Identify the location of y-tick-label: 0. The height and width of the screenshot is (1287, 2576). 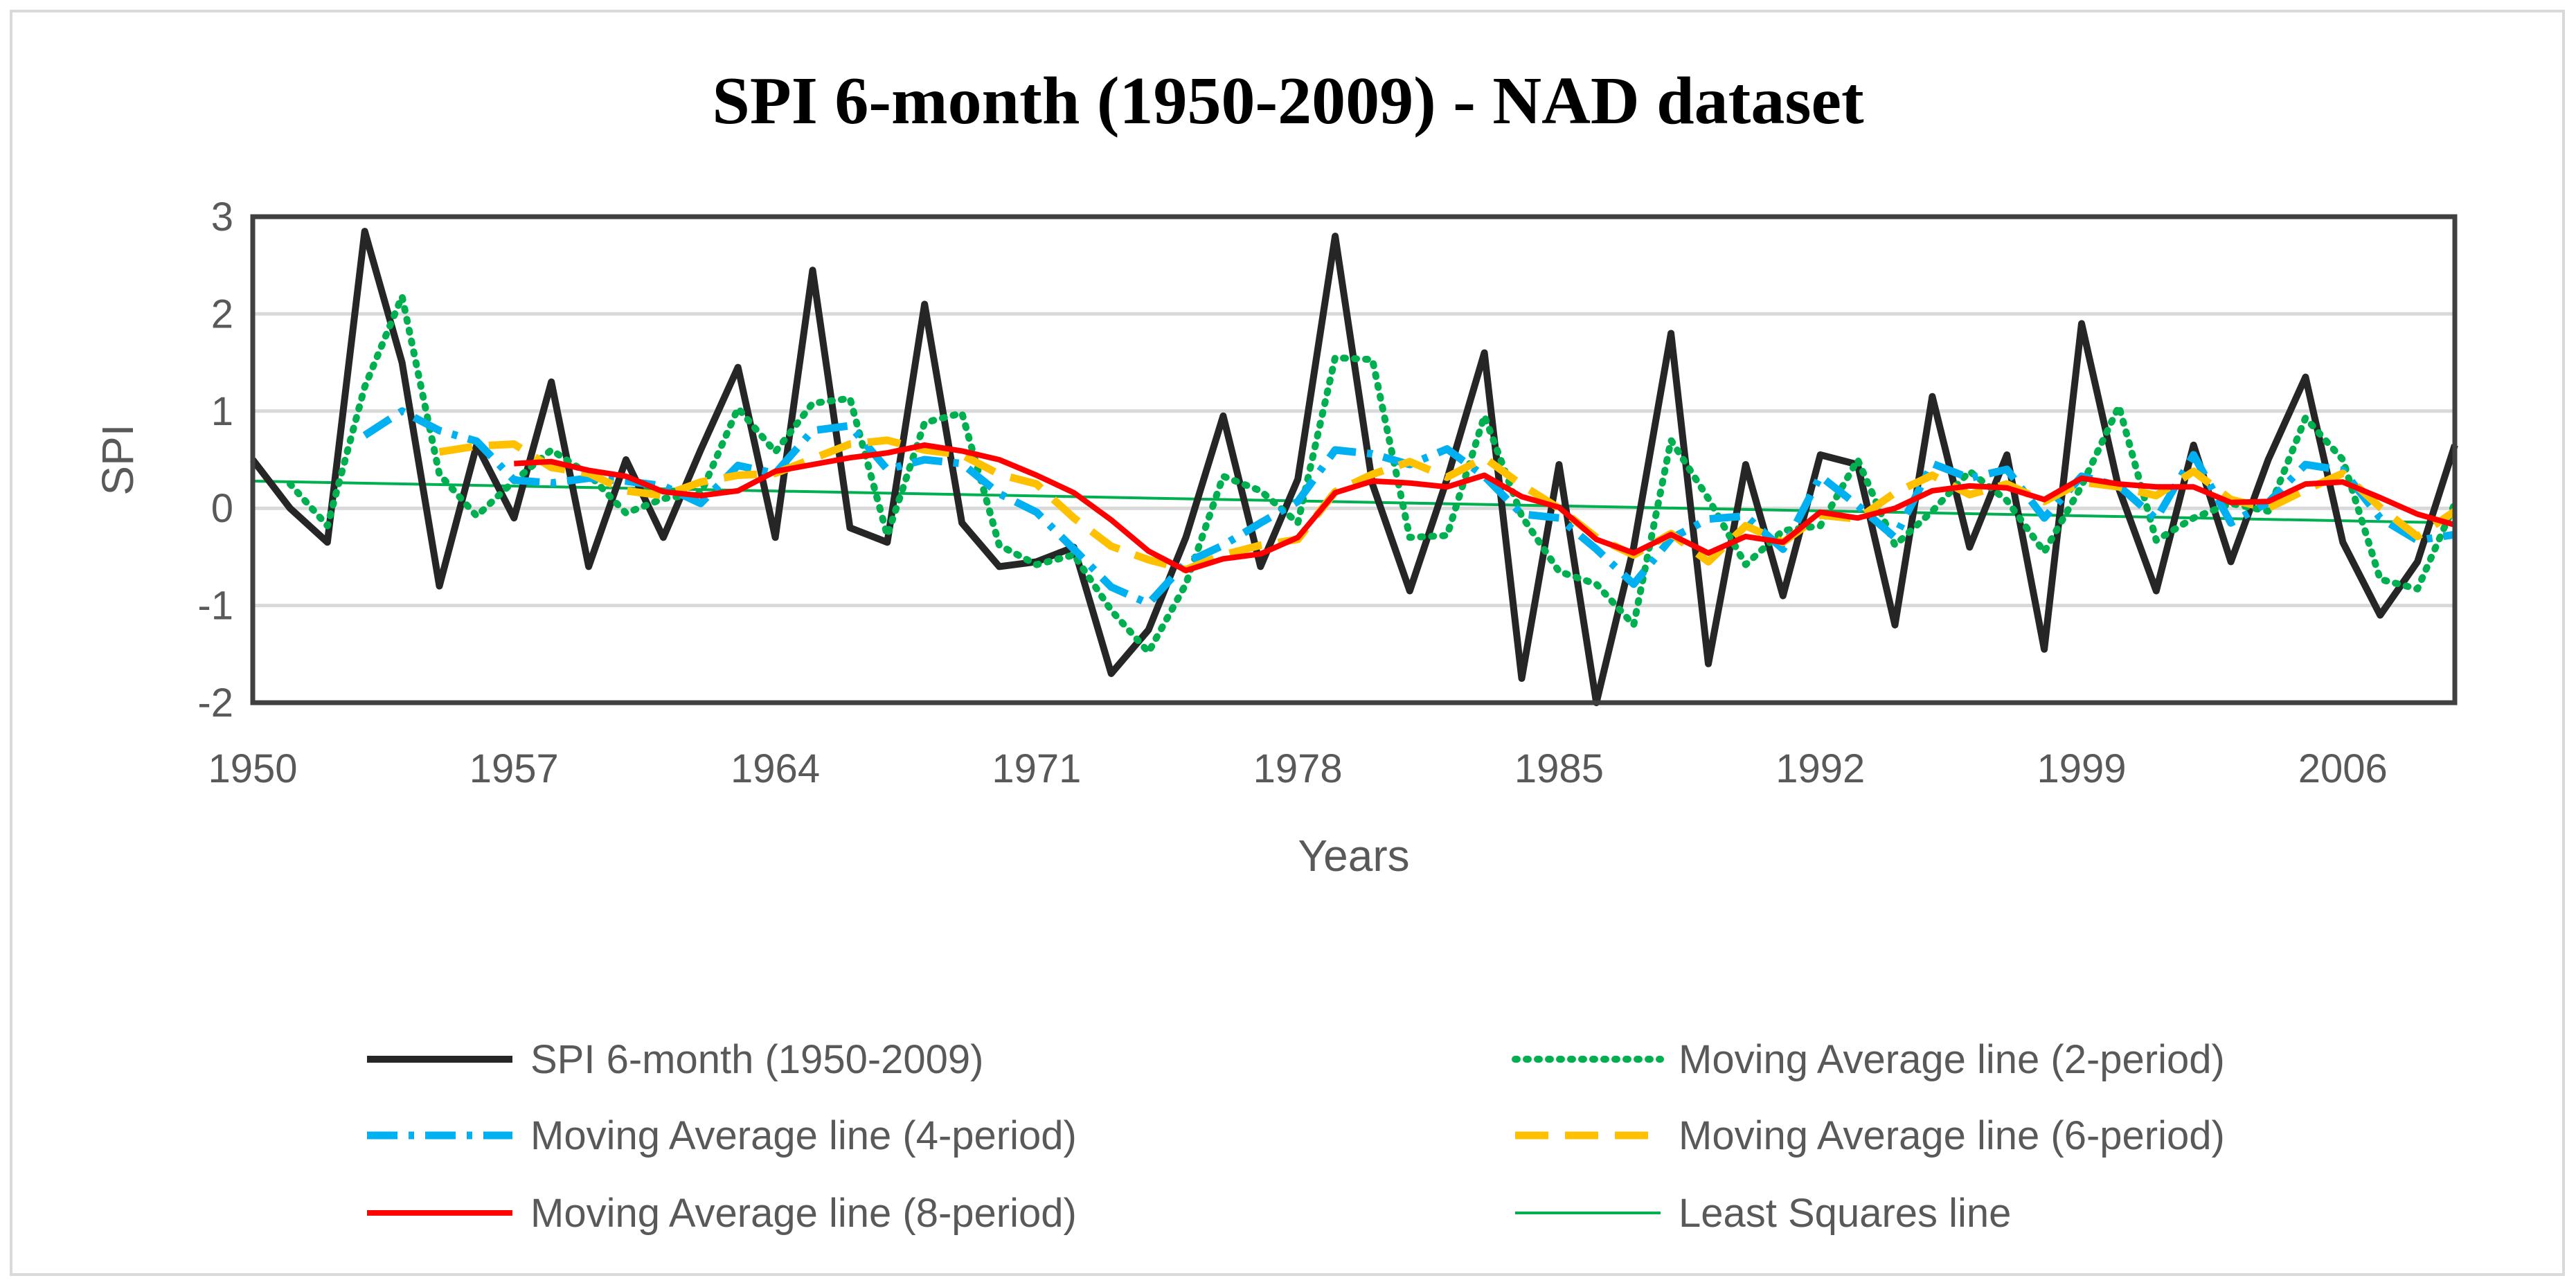
(222, 508).